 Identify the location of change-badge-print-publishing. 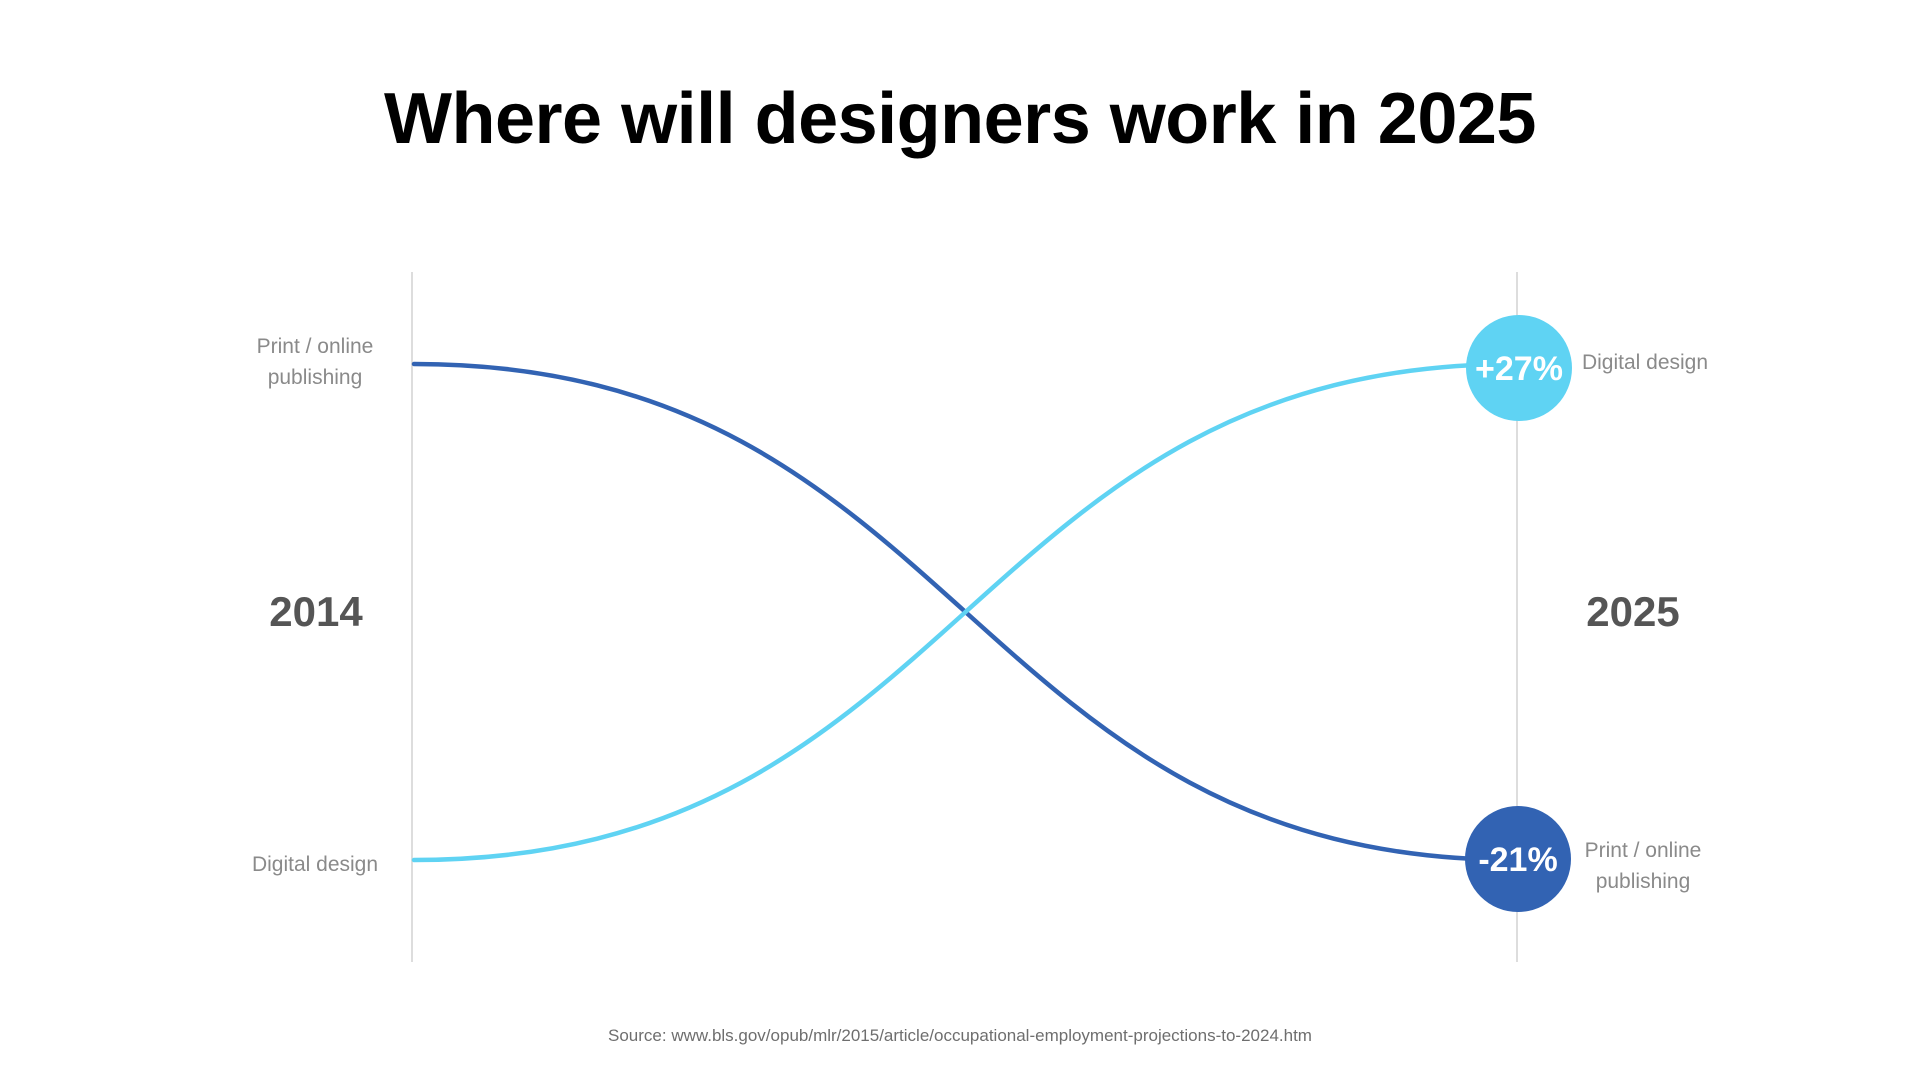
(1518, 859).